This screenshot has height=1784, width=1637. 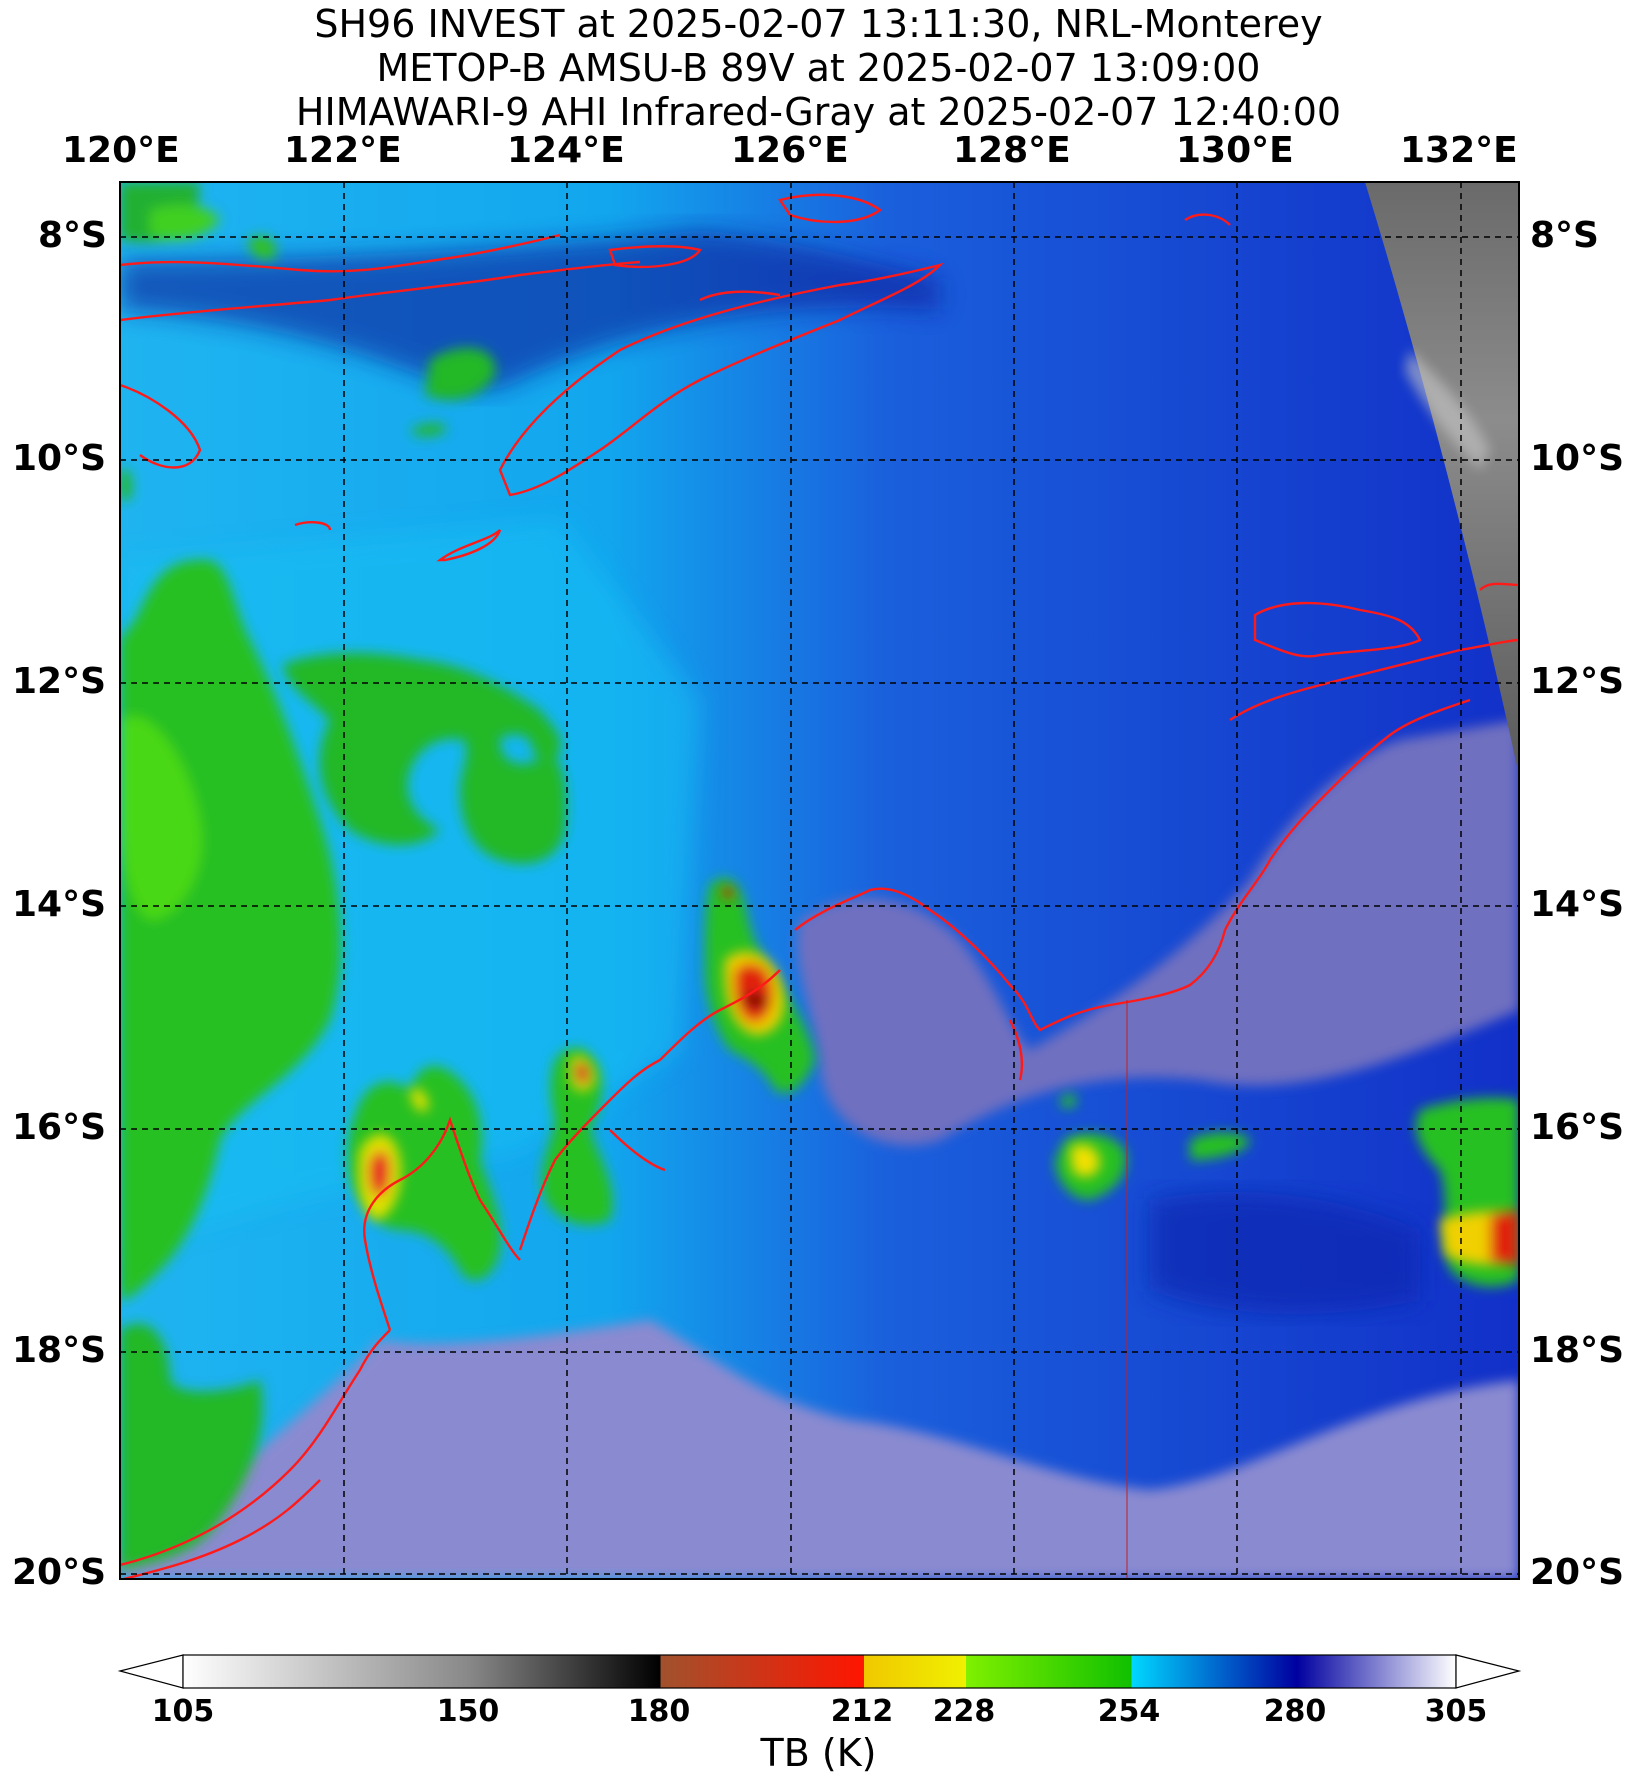 I want to click on colorbar-extend-max, so click(x=1488, y=1671).